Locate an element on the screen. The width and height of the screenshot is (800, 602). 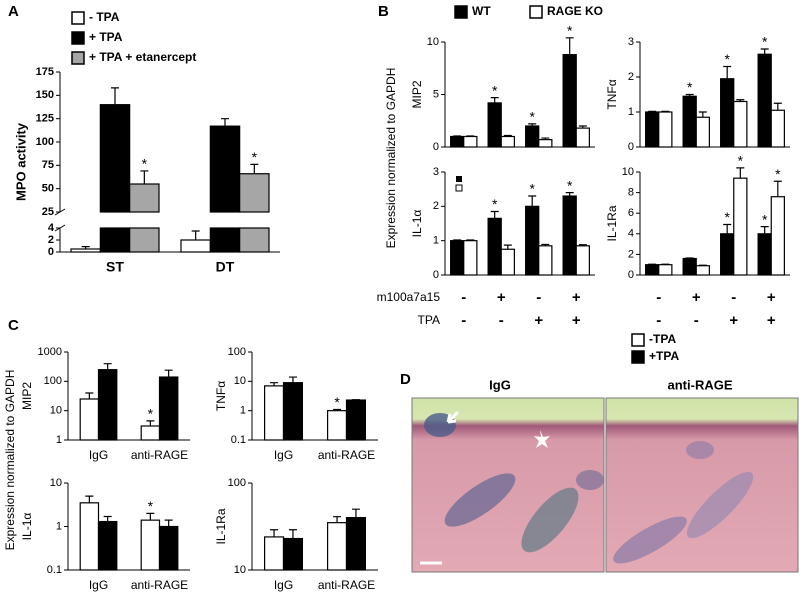
y-tick-label: 0 is located at coordinates (436, 275).